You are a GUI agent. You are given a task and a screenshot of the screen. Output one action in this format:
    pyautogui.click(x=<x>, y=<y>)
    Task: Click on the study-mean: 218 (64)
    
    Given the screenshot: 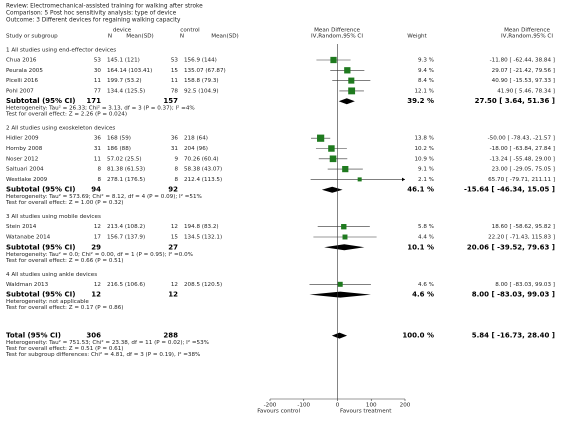 What is the action you would take?
    pyautogui.click(x=196, y=139)
    